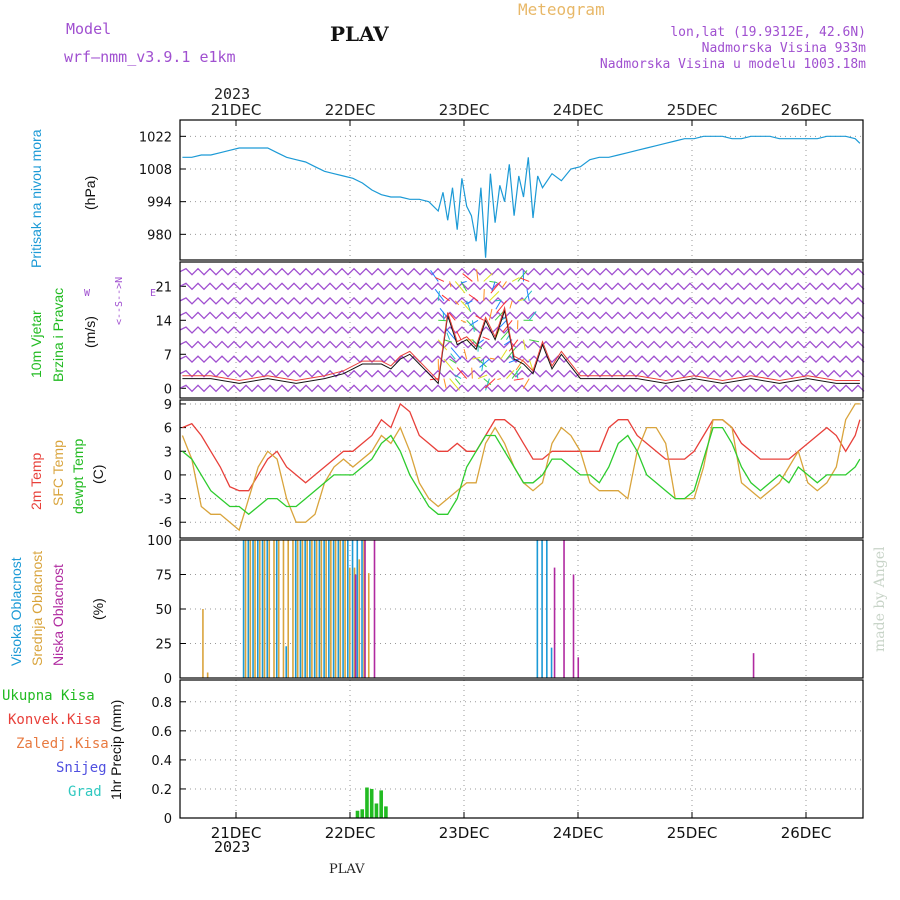  What do you see at coordinates (578, 110) in the screenshot?
I see `day-label-top: 24DEC` at bounding box center [578, 110].